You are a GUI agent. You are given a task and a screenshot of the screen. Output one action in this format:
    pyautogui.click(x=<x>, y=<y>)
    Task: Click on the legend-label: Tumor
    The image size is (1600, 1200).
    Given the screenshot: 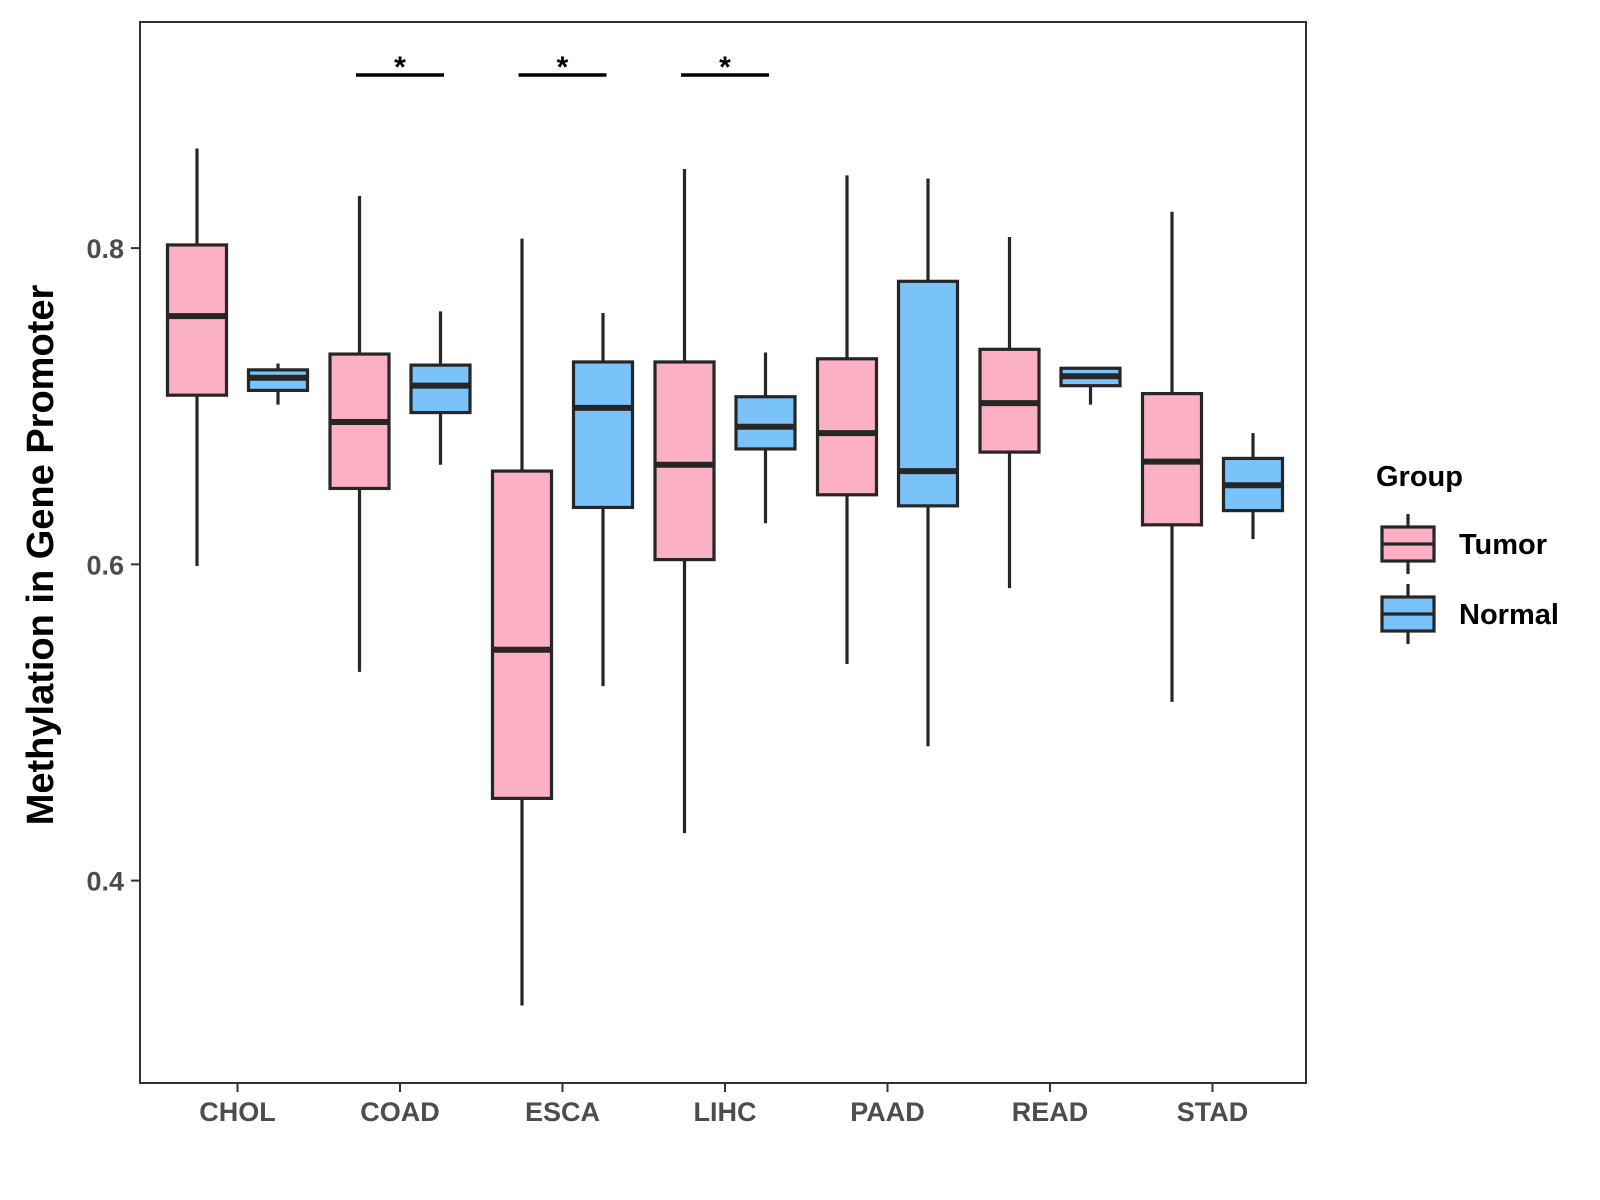 What is the action you would take?
    pyautogui.click(x=1503, y=545)
    